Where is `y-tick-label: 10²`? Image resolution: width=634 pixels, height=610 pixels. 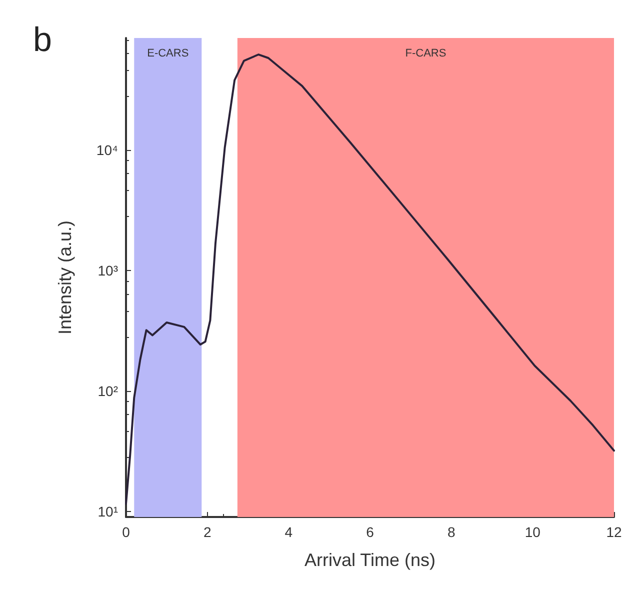 y-tick-label: 10² is located at coordinates (108, 390).